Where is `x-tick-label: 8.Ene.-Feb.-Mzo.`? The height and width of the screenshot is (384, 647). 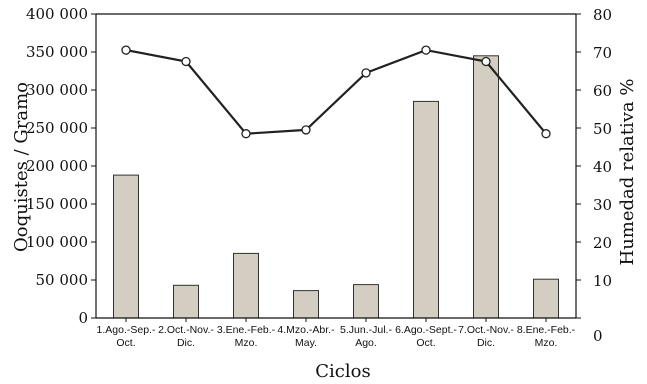 x-tick-label: 8.Ene.-Feb.-Mzo. is located at coordinates (546, 336).